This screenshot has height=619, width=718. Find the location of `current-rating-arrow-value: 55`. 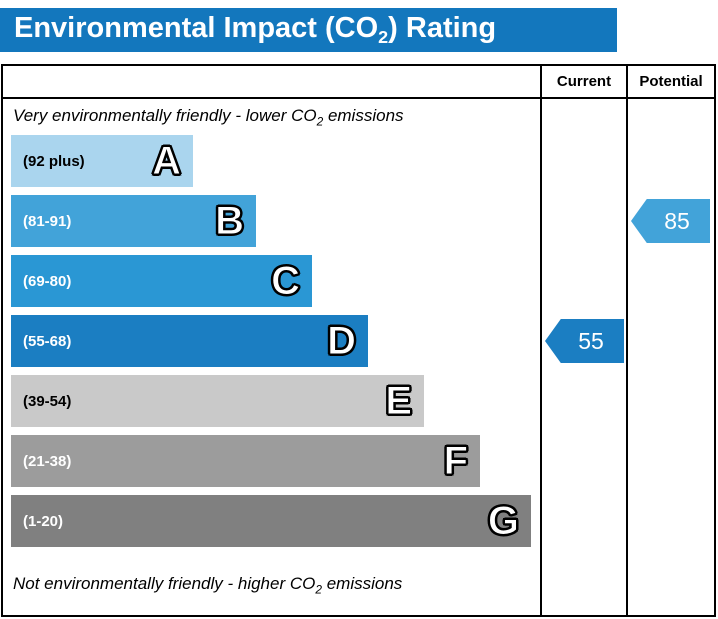

current-rating-arrow-value: 55 is located at coordinates (591, 340).